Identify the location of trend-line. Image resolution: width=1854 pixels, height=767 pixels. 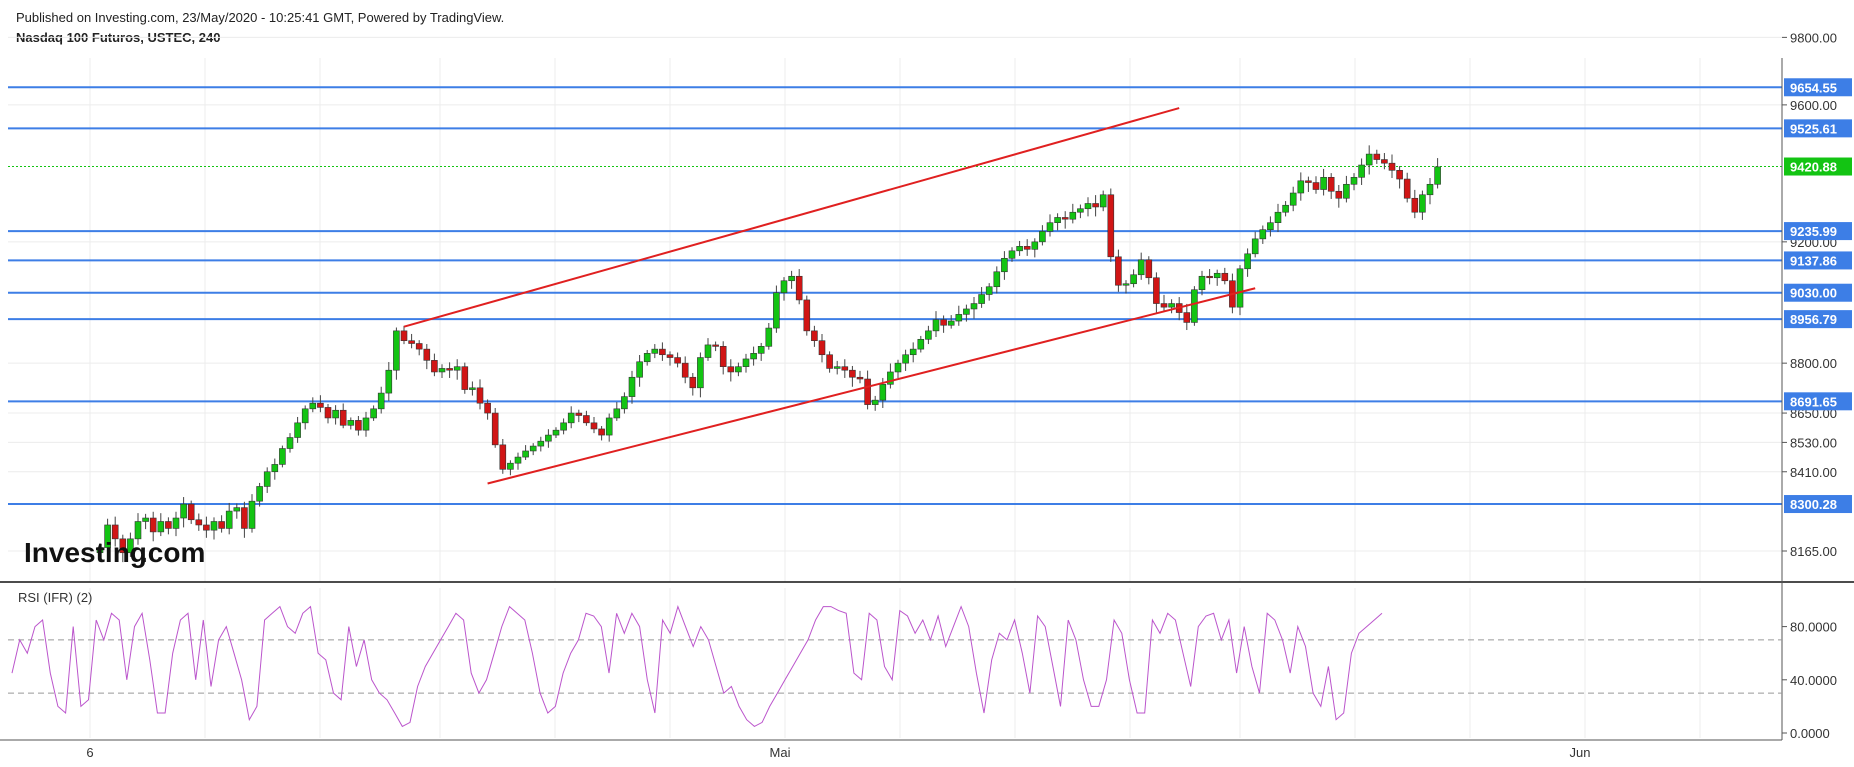
(791, 217).